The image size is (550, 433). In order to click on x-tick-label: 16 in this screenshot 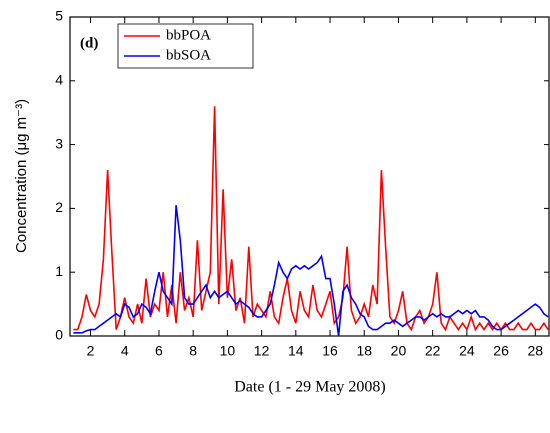, I will do `click(330, 351)`.